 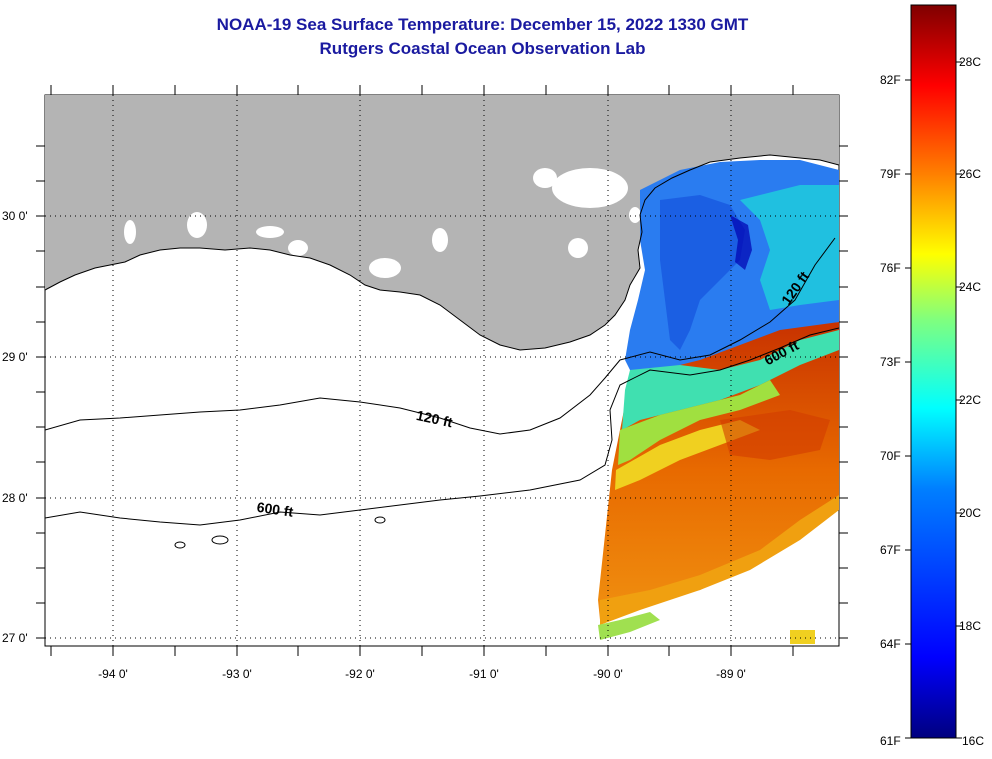 What do you see at coordinates (890, 550) in the screenshot?
I see `colorbar-f-label: 67F` at bounding box center [890, 550].